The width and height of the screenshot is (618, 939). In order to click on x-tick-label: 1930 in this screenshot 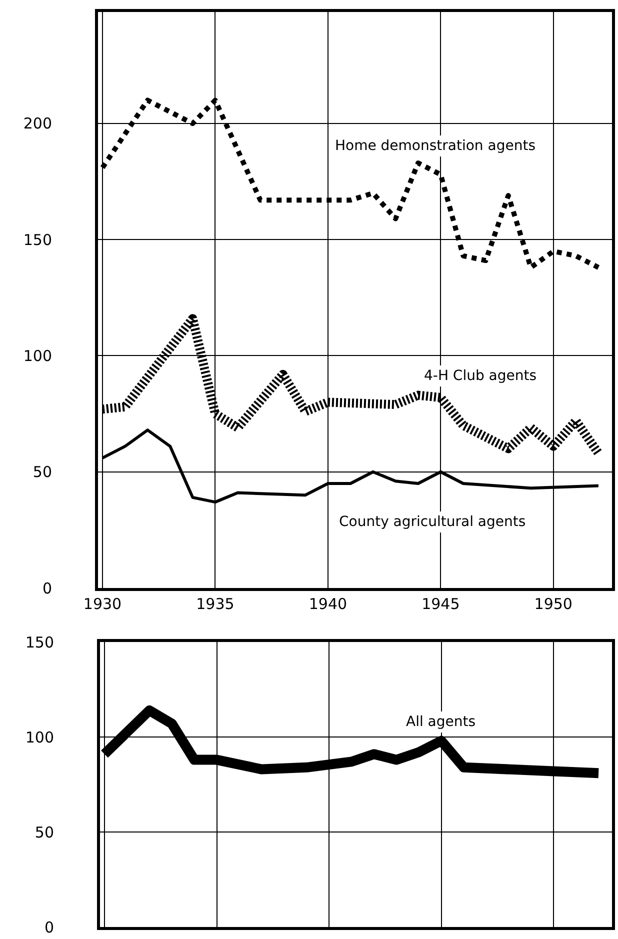, I will do `click(102, 604)`.